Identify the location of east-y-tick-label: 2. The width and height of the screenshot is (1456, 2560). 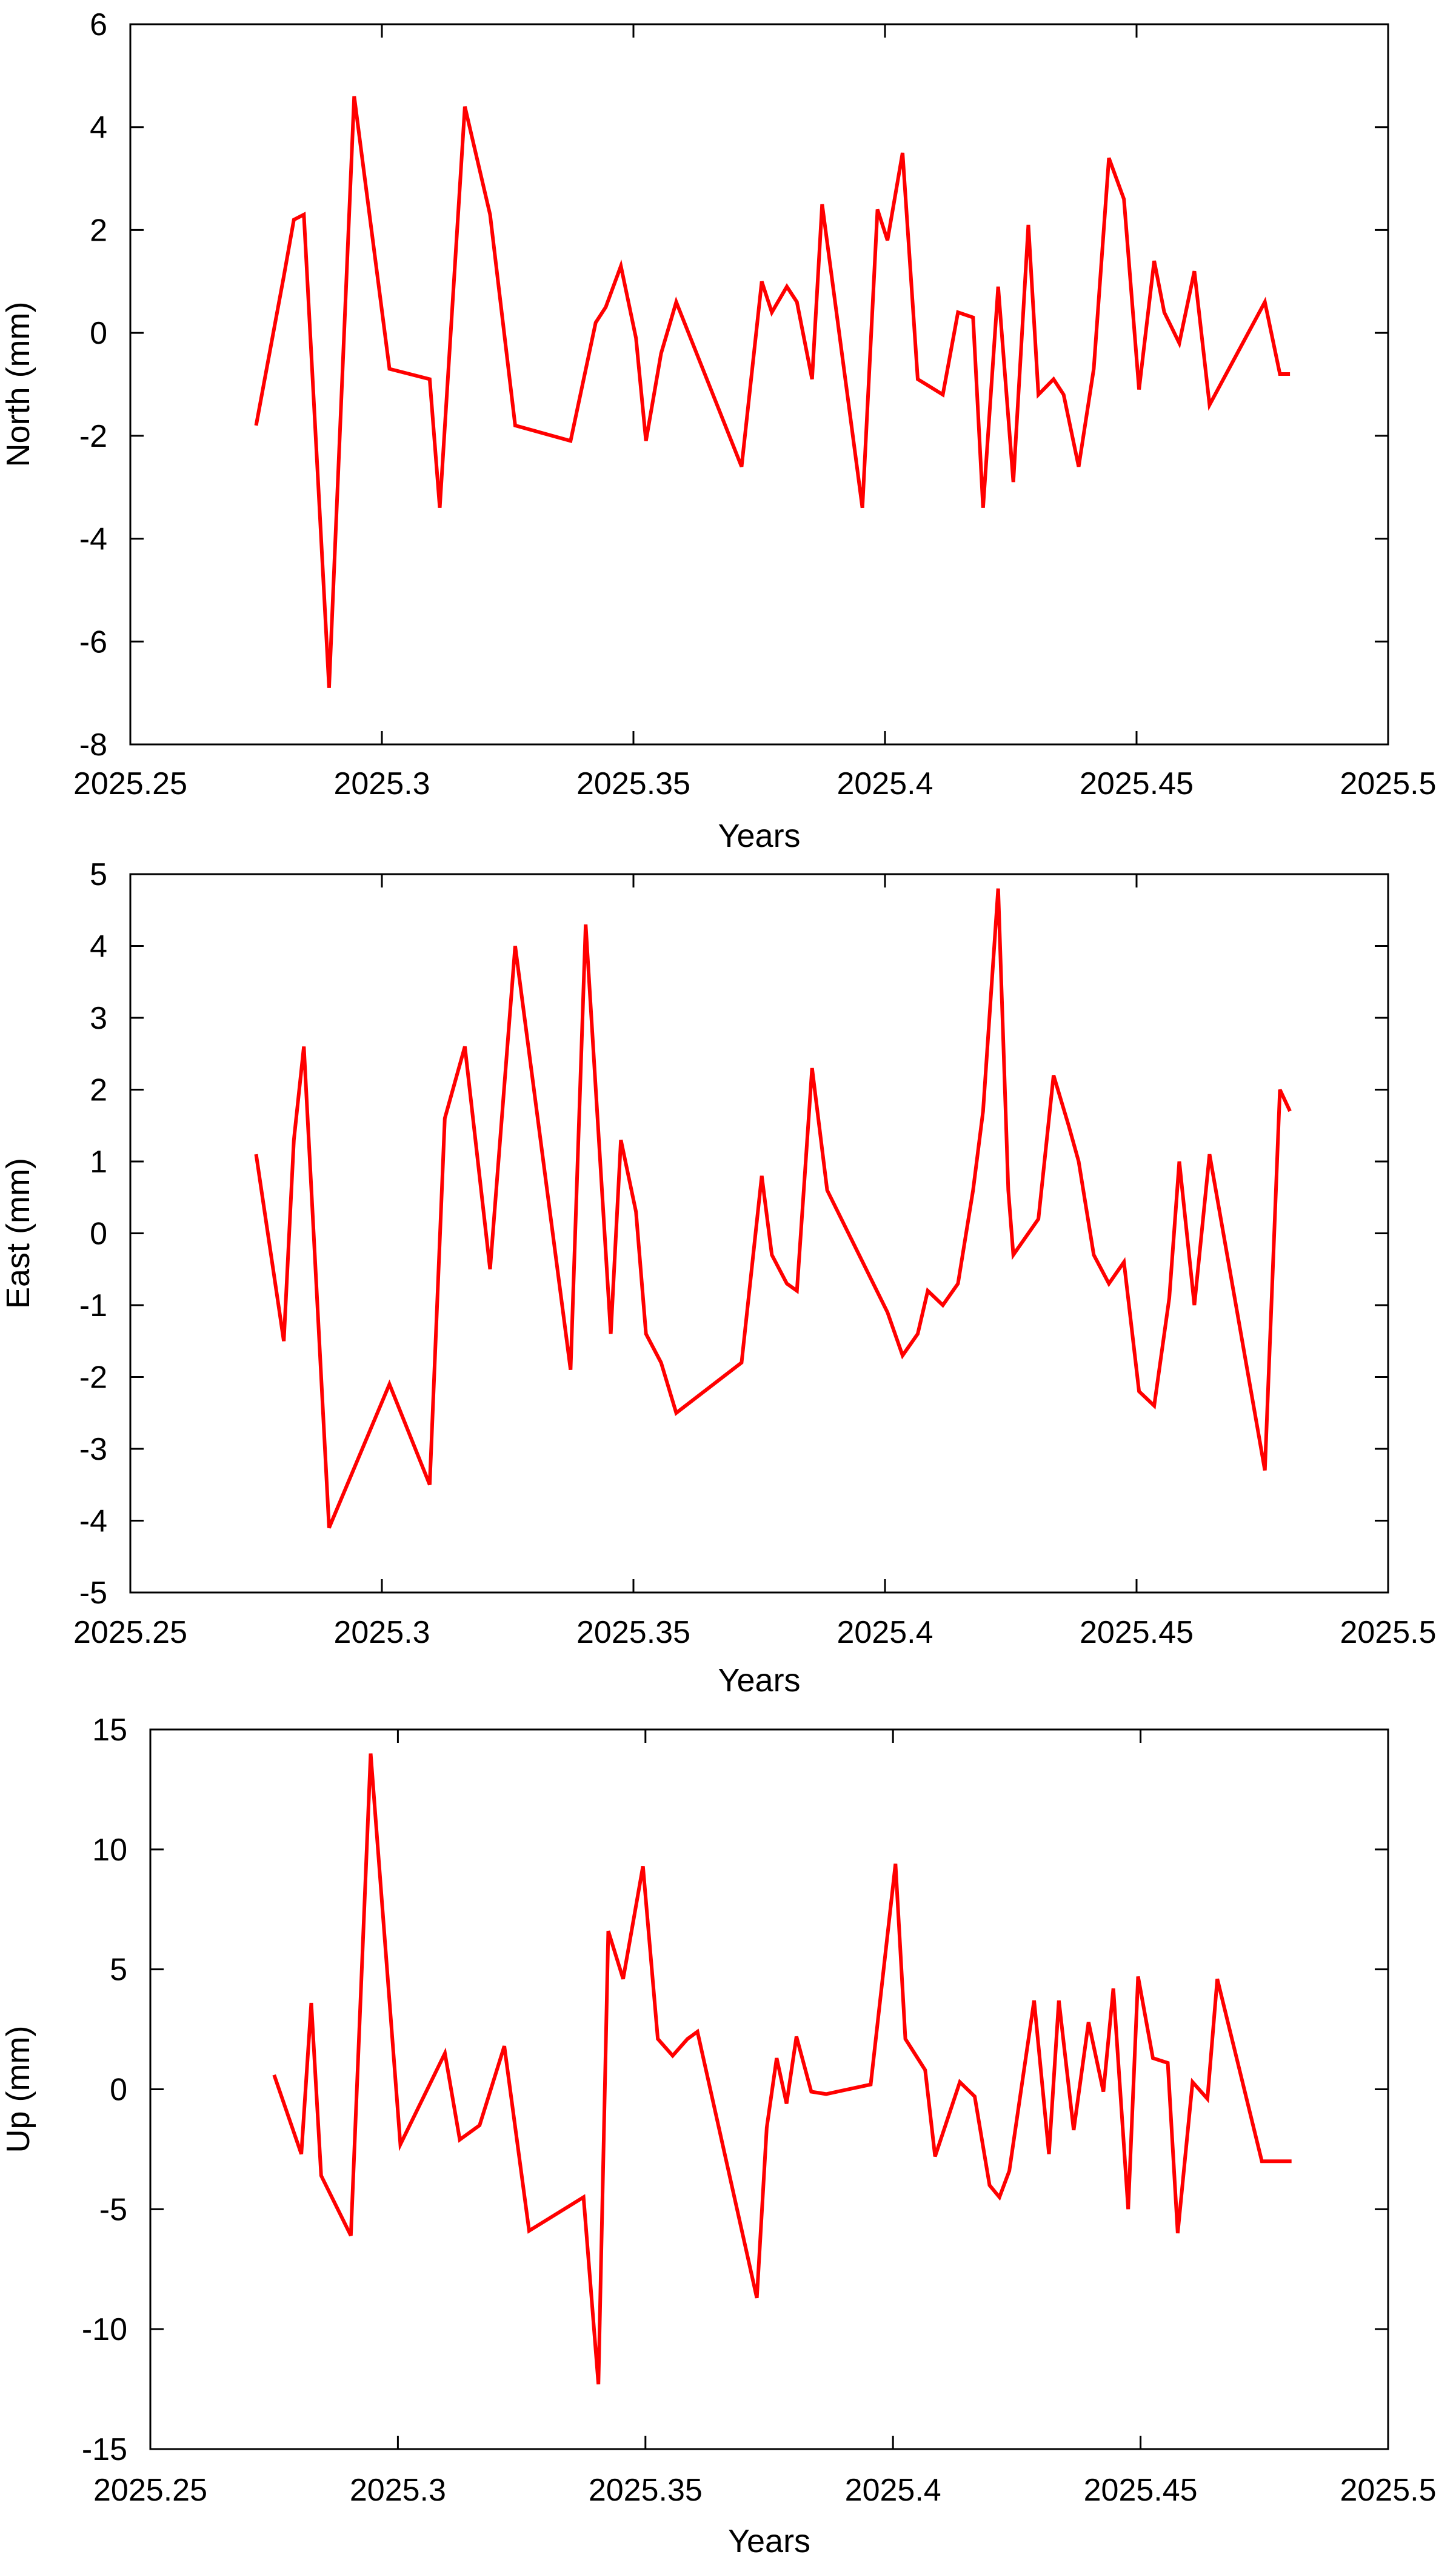
(98, 1090).